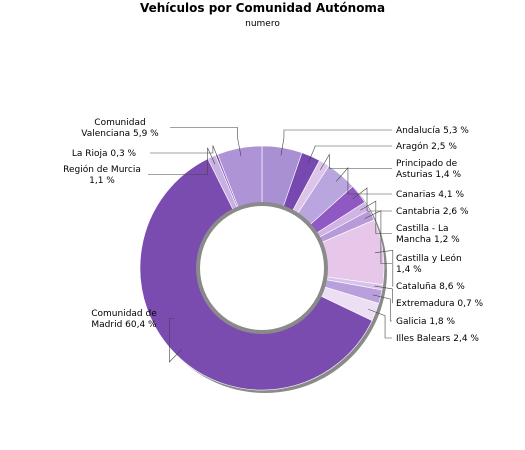 This screenshot has width=525, height=450. What do you see at coordinates (429, 264) in the screenshot?
I see `label-castilla-y-leon-1-4: Castilla y León 1,4 %` at bounding box center [429, 264].